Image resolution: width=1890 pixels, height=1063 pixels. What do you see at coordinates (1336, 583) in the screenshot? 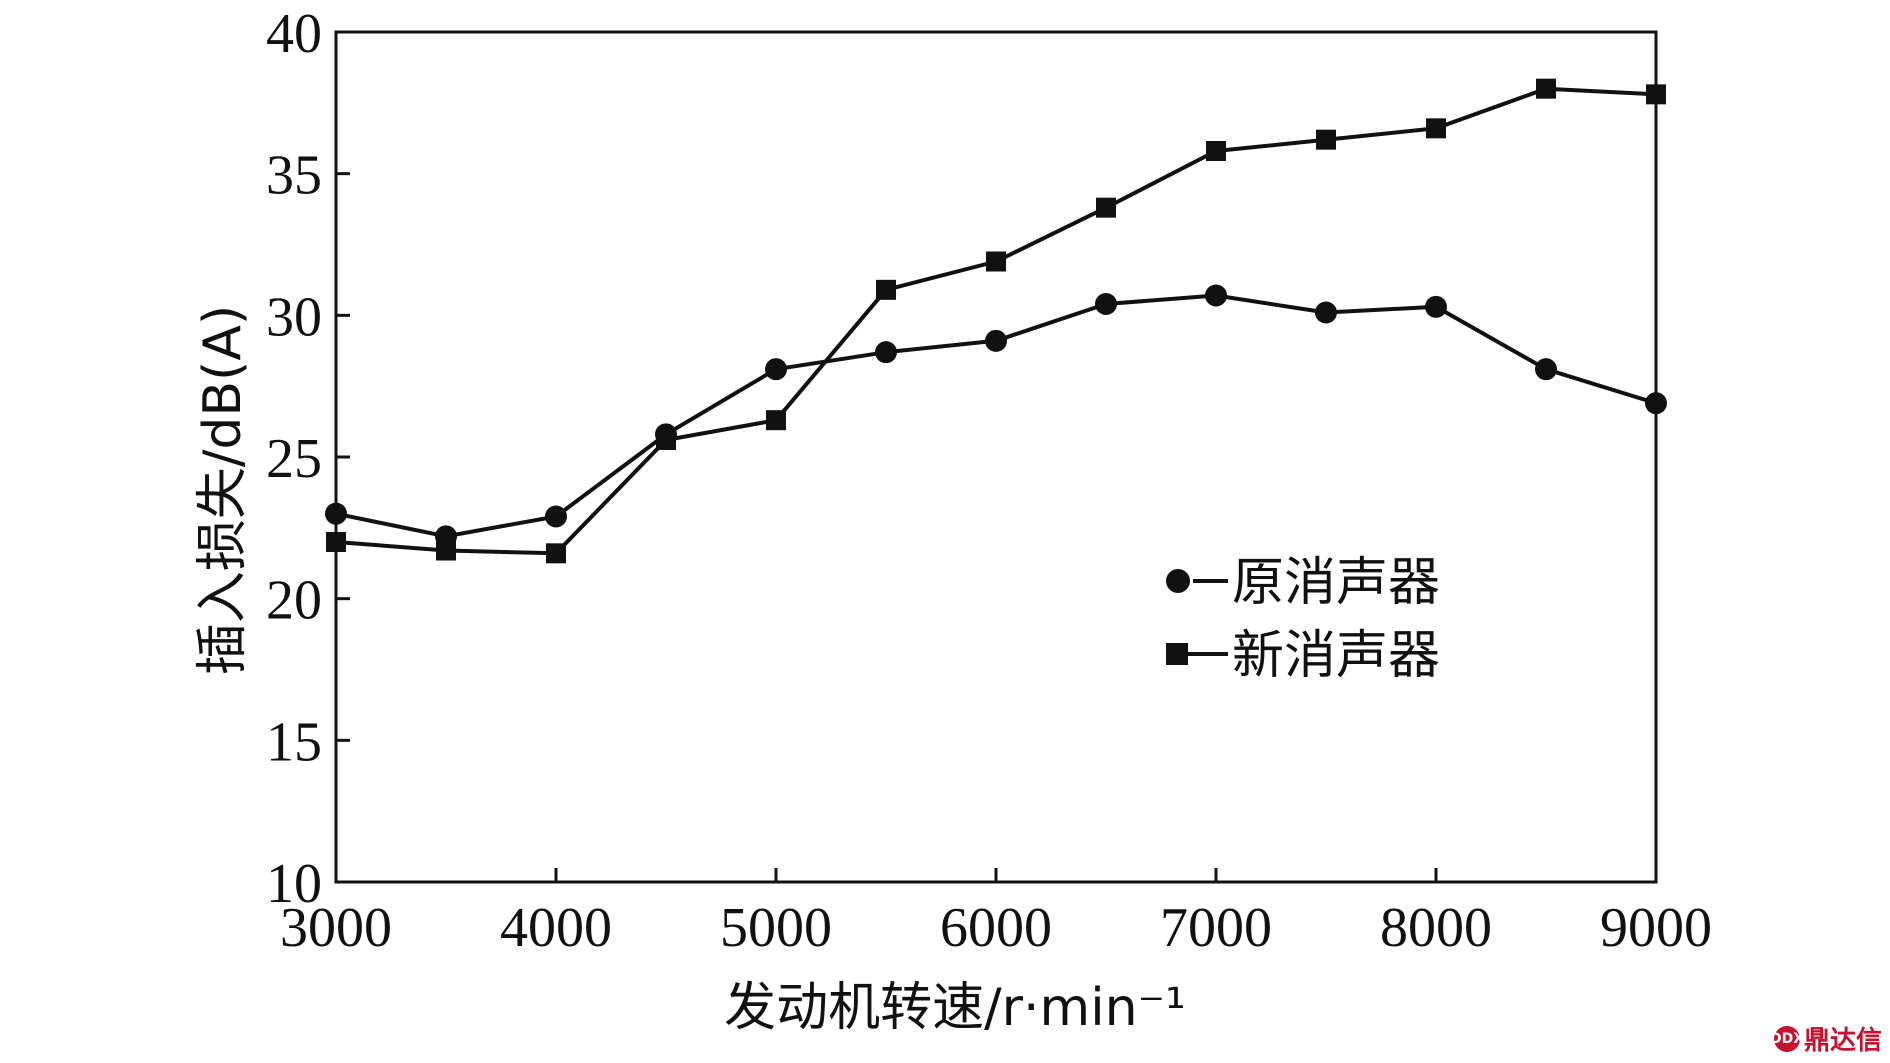
I see `legend-label-original: 原消声器` at bounding box center [1336, 583].